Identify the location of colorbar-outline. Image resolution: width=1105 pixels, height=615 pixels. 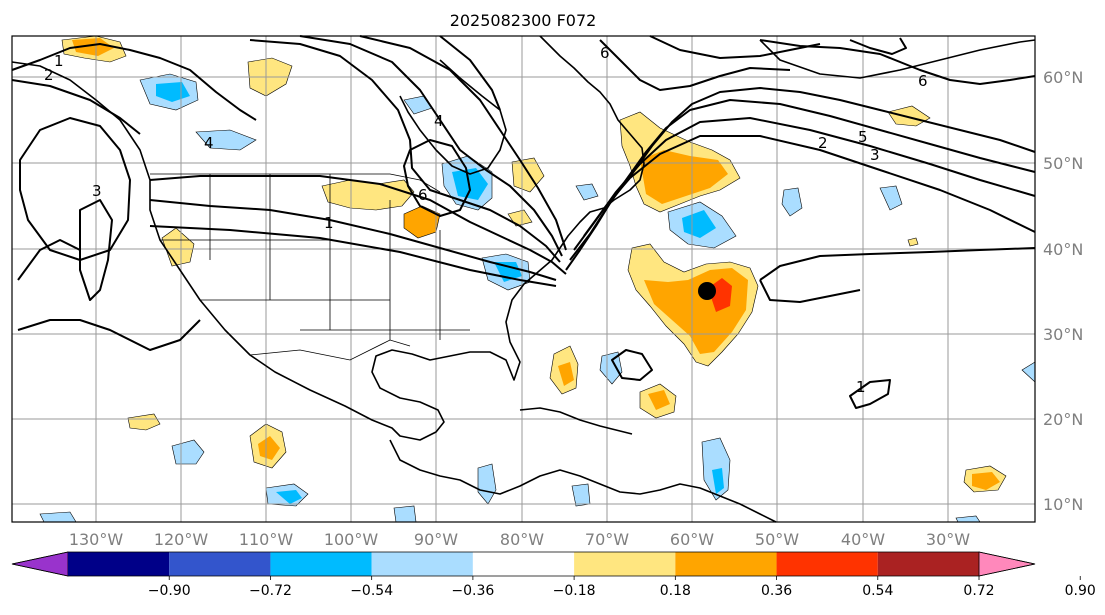
(523, 564).